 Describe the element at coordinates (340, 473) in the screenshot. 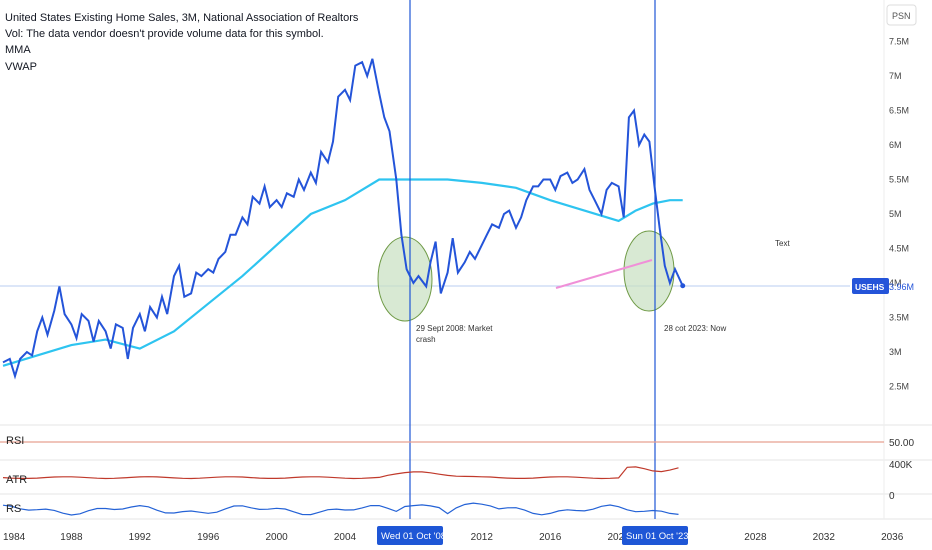

I see `atr-line` at that location.